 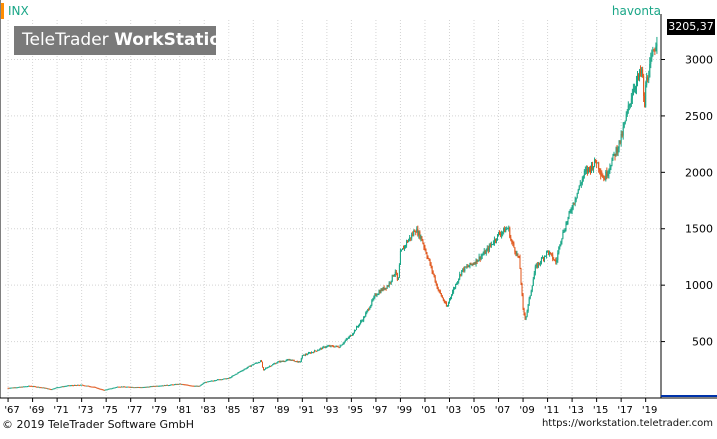 I want to click on y-tick-label: 1000, so click(x=699, y=285).